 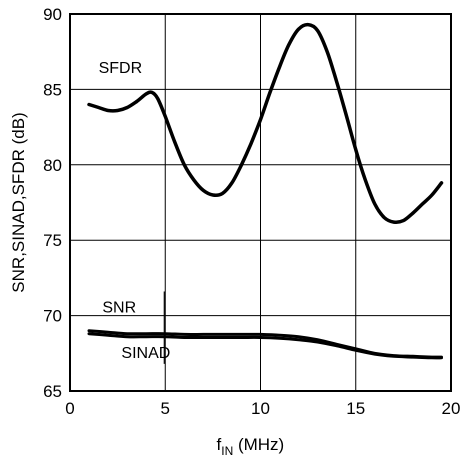 What do you see at coordinates (52, 14) in the screenshot?
I see `y-tick-label: 90` at bounding box center [52, 14].